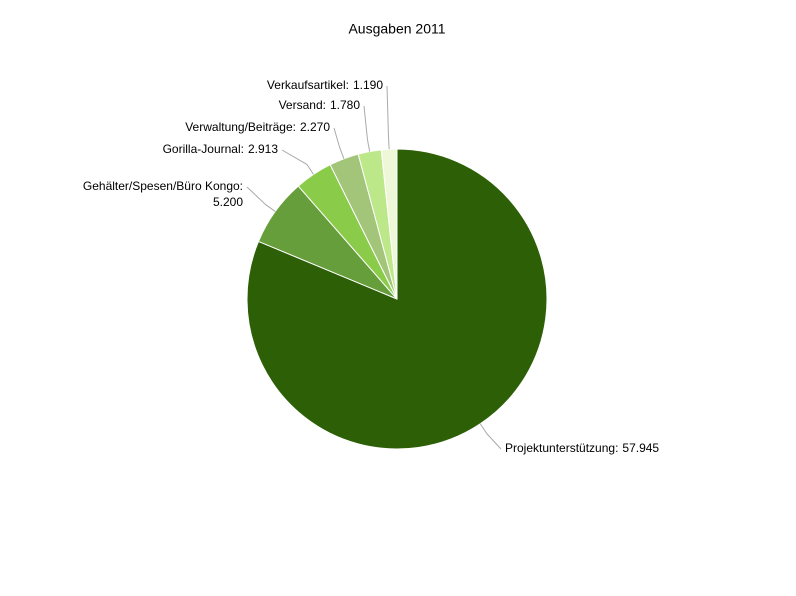 This screenshot has height=596, width=796. Describe the element at coordinates (345, 105) in the screenshot. I see `value-label: 1.780` at that location.